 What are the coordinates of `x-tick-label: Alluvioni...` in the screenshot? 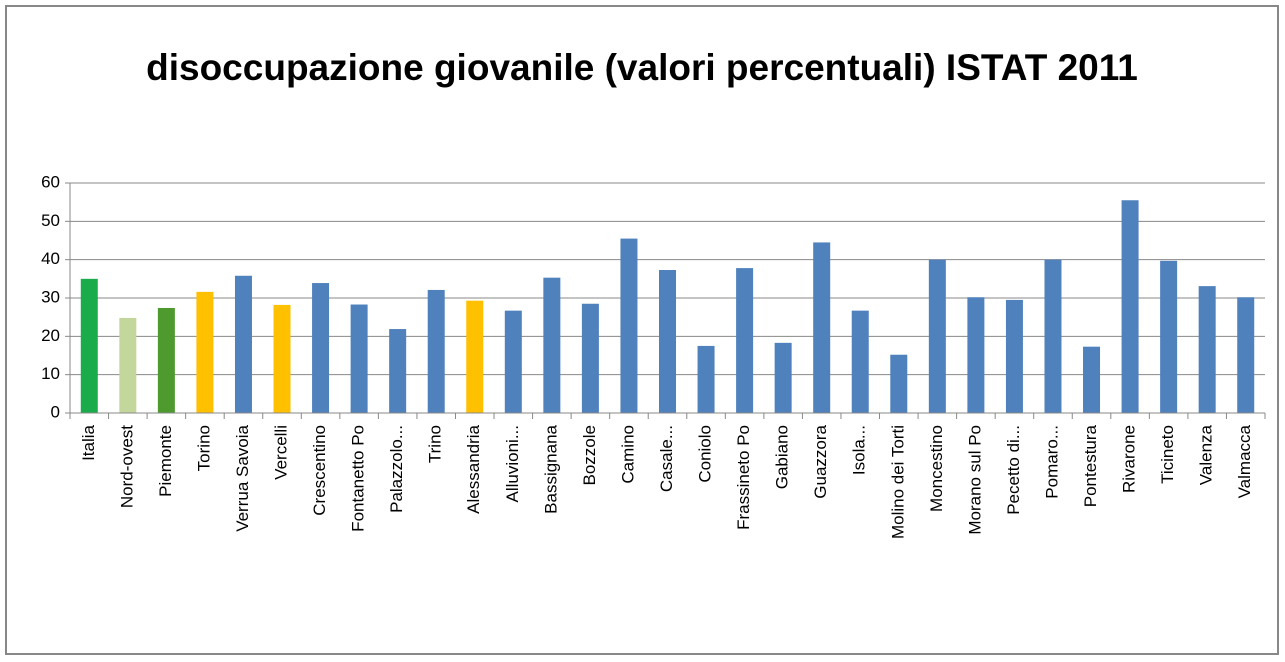 It's located at (512, 463).